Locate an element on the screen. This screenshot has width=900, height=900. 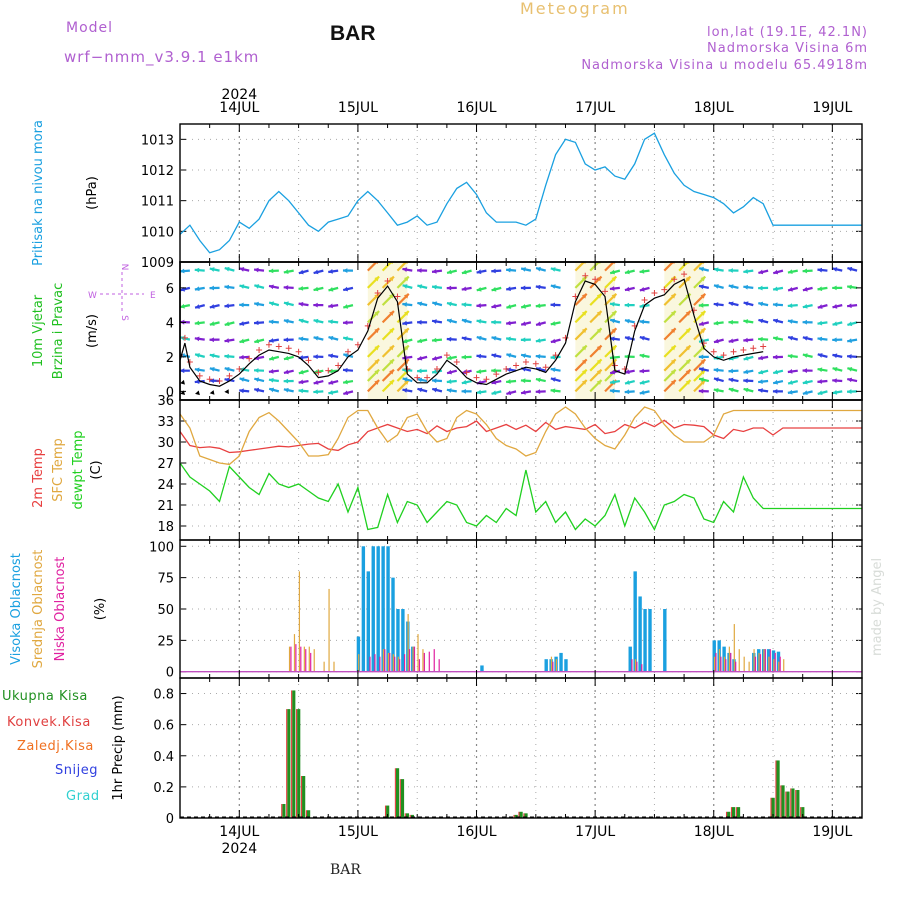
ytick-label-temperature: 36 is located at coordinates (165, 401).